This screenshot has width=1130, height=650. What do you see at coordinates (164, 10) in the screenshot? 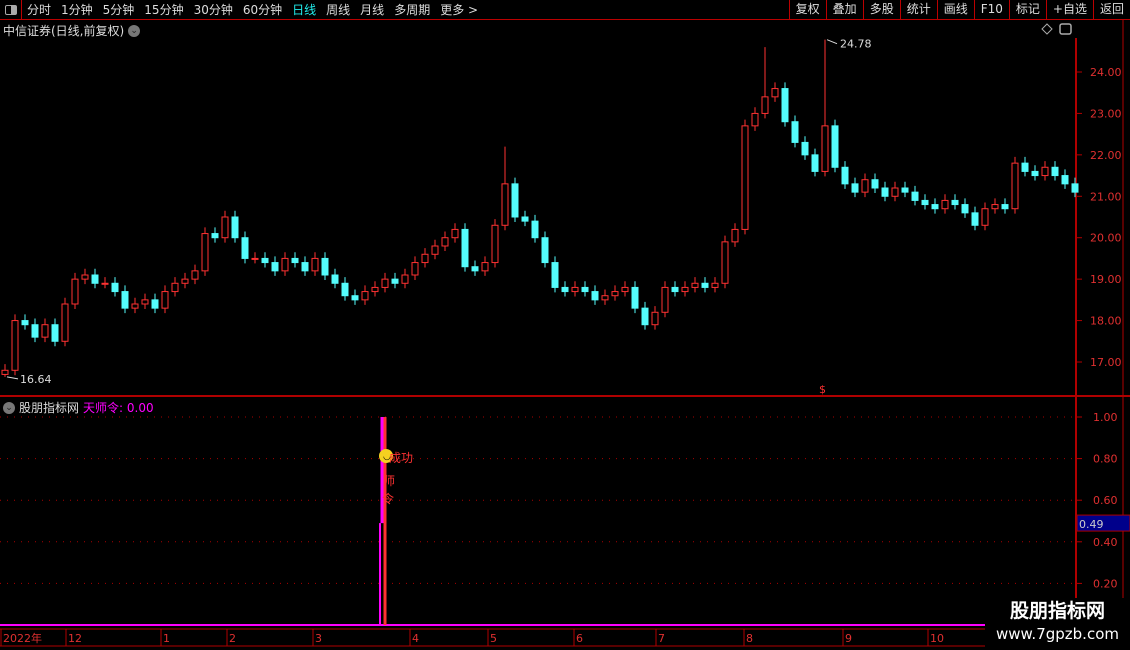
I see `period-tab: 15分钟` at bounding box center [164, 10].